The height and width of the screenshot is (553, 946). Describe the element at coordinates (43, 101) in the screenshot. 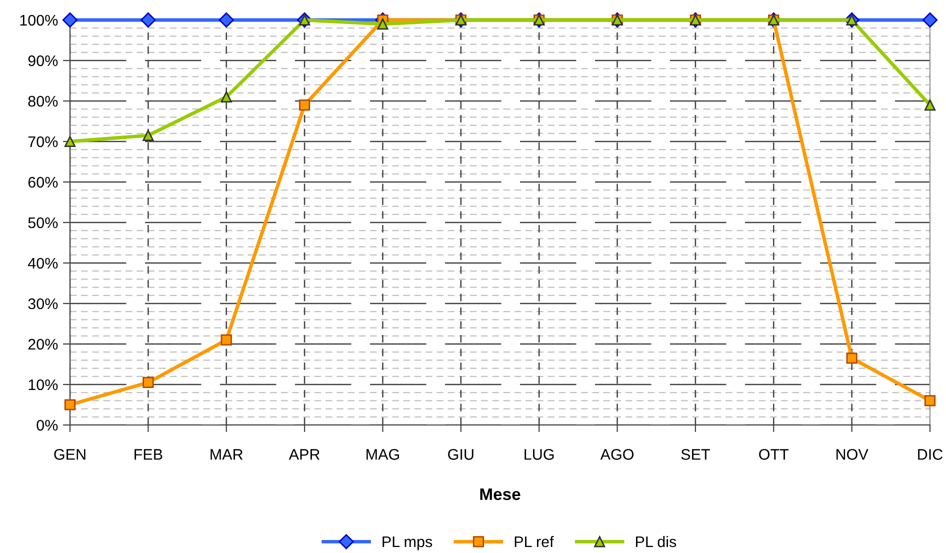

I see `y-tick-label: 80%` at that location.